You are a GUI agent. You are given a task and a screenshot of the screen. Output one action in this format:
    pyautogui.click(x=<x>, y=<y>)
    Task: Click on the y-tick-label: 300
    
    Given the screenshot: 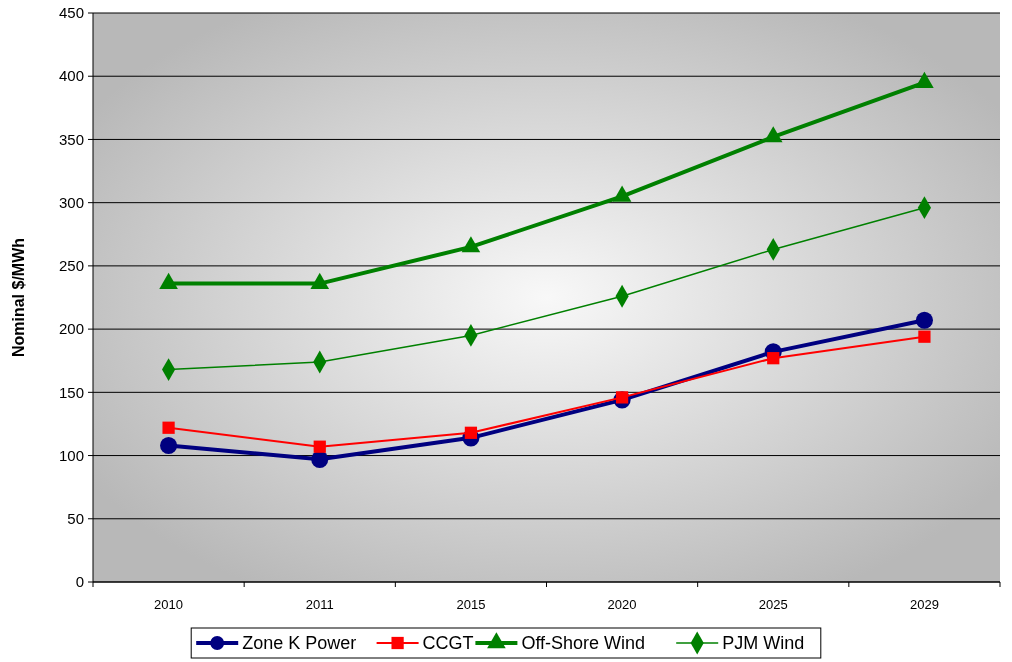 What is the action you would take?
    pyautogui.click(x=71, y=202)
    